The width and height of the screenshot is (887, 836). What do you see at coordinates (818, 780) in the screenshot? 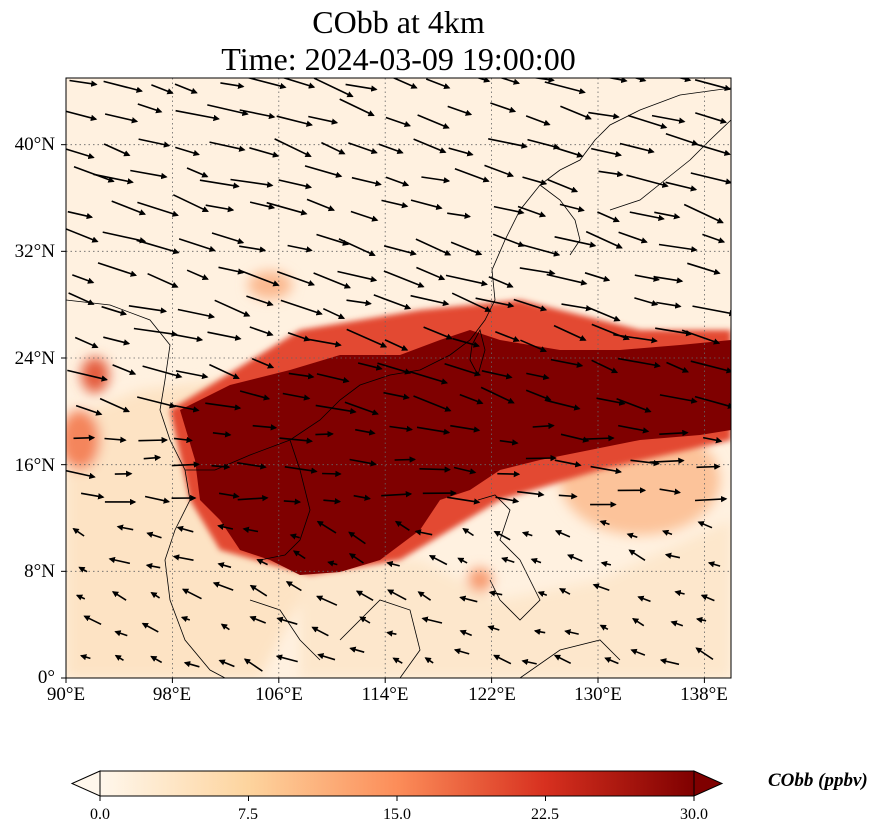
I see `colorbar-title: CObb (ppbv)` at bounding box center [818, 780].